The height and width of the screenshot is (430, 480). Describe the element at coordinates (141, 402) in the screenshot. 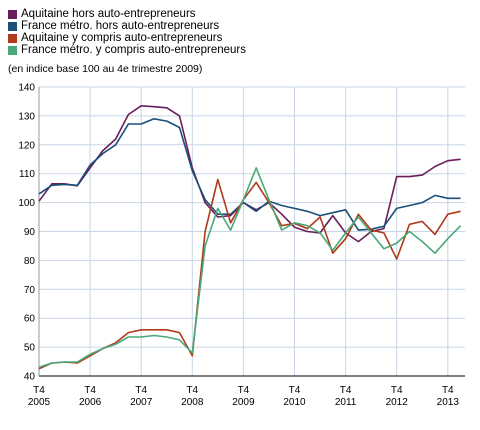

I see `x-tick-year: 2007` at that location.